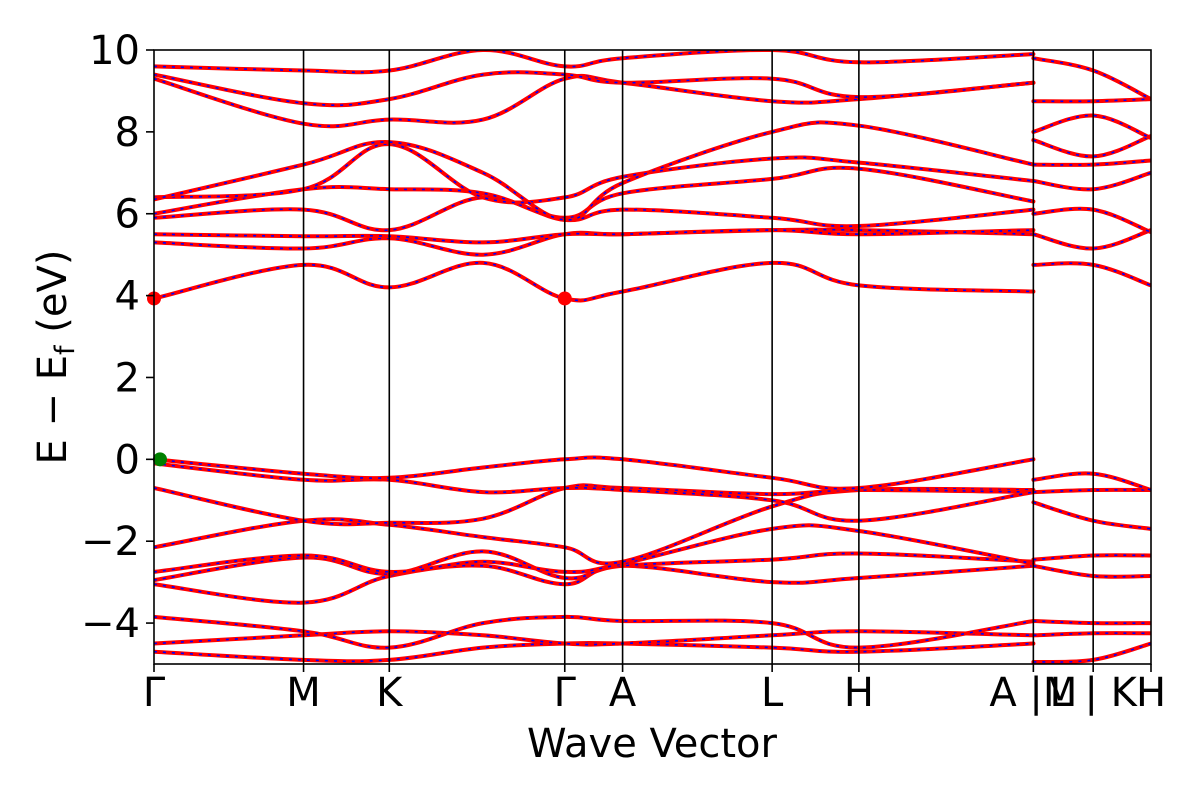 This screenshot has height=800, width=1200. What do you see at coordinates (127, 133) in the screenshot?
I see `y-tick-label: 8` at bounding box center [127, 133].